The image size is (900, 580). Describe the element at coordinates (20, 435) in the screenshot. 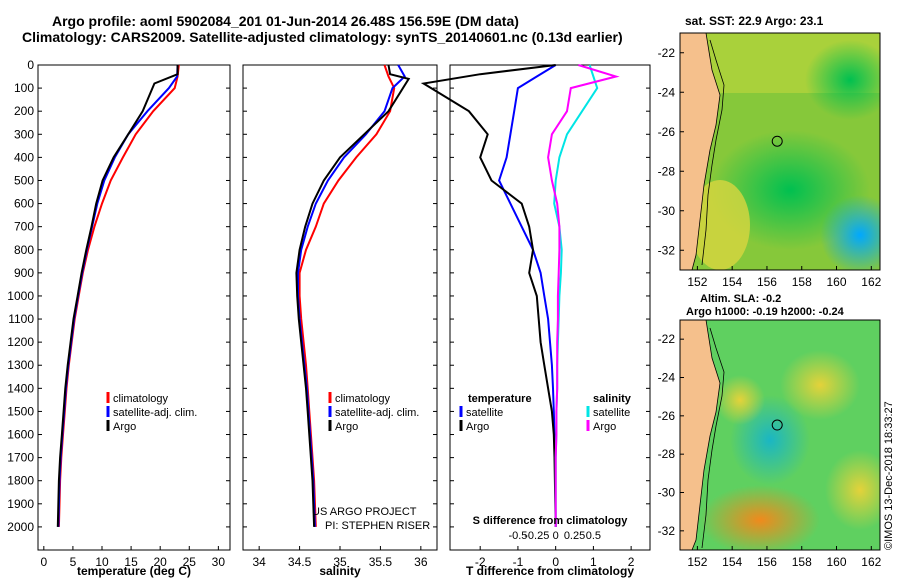

I see `depth-tick-label: 1600` at that location.